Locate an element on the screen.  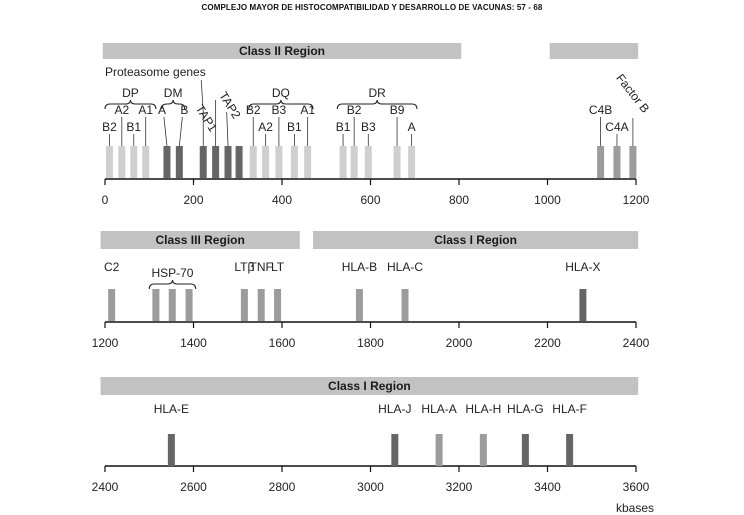
tick-label: 1600 is located at coordinates (282, 343).